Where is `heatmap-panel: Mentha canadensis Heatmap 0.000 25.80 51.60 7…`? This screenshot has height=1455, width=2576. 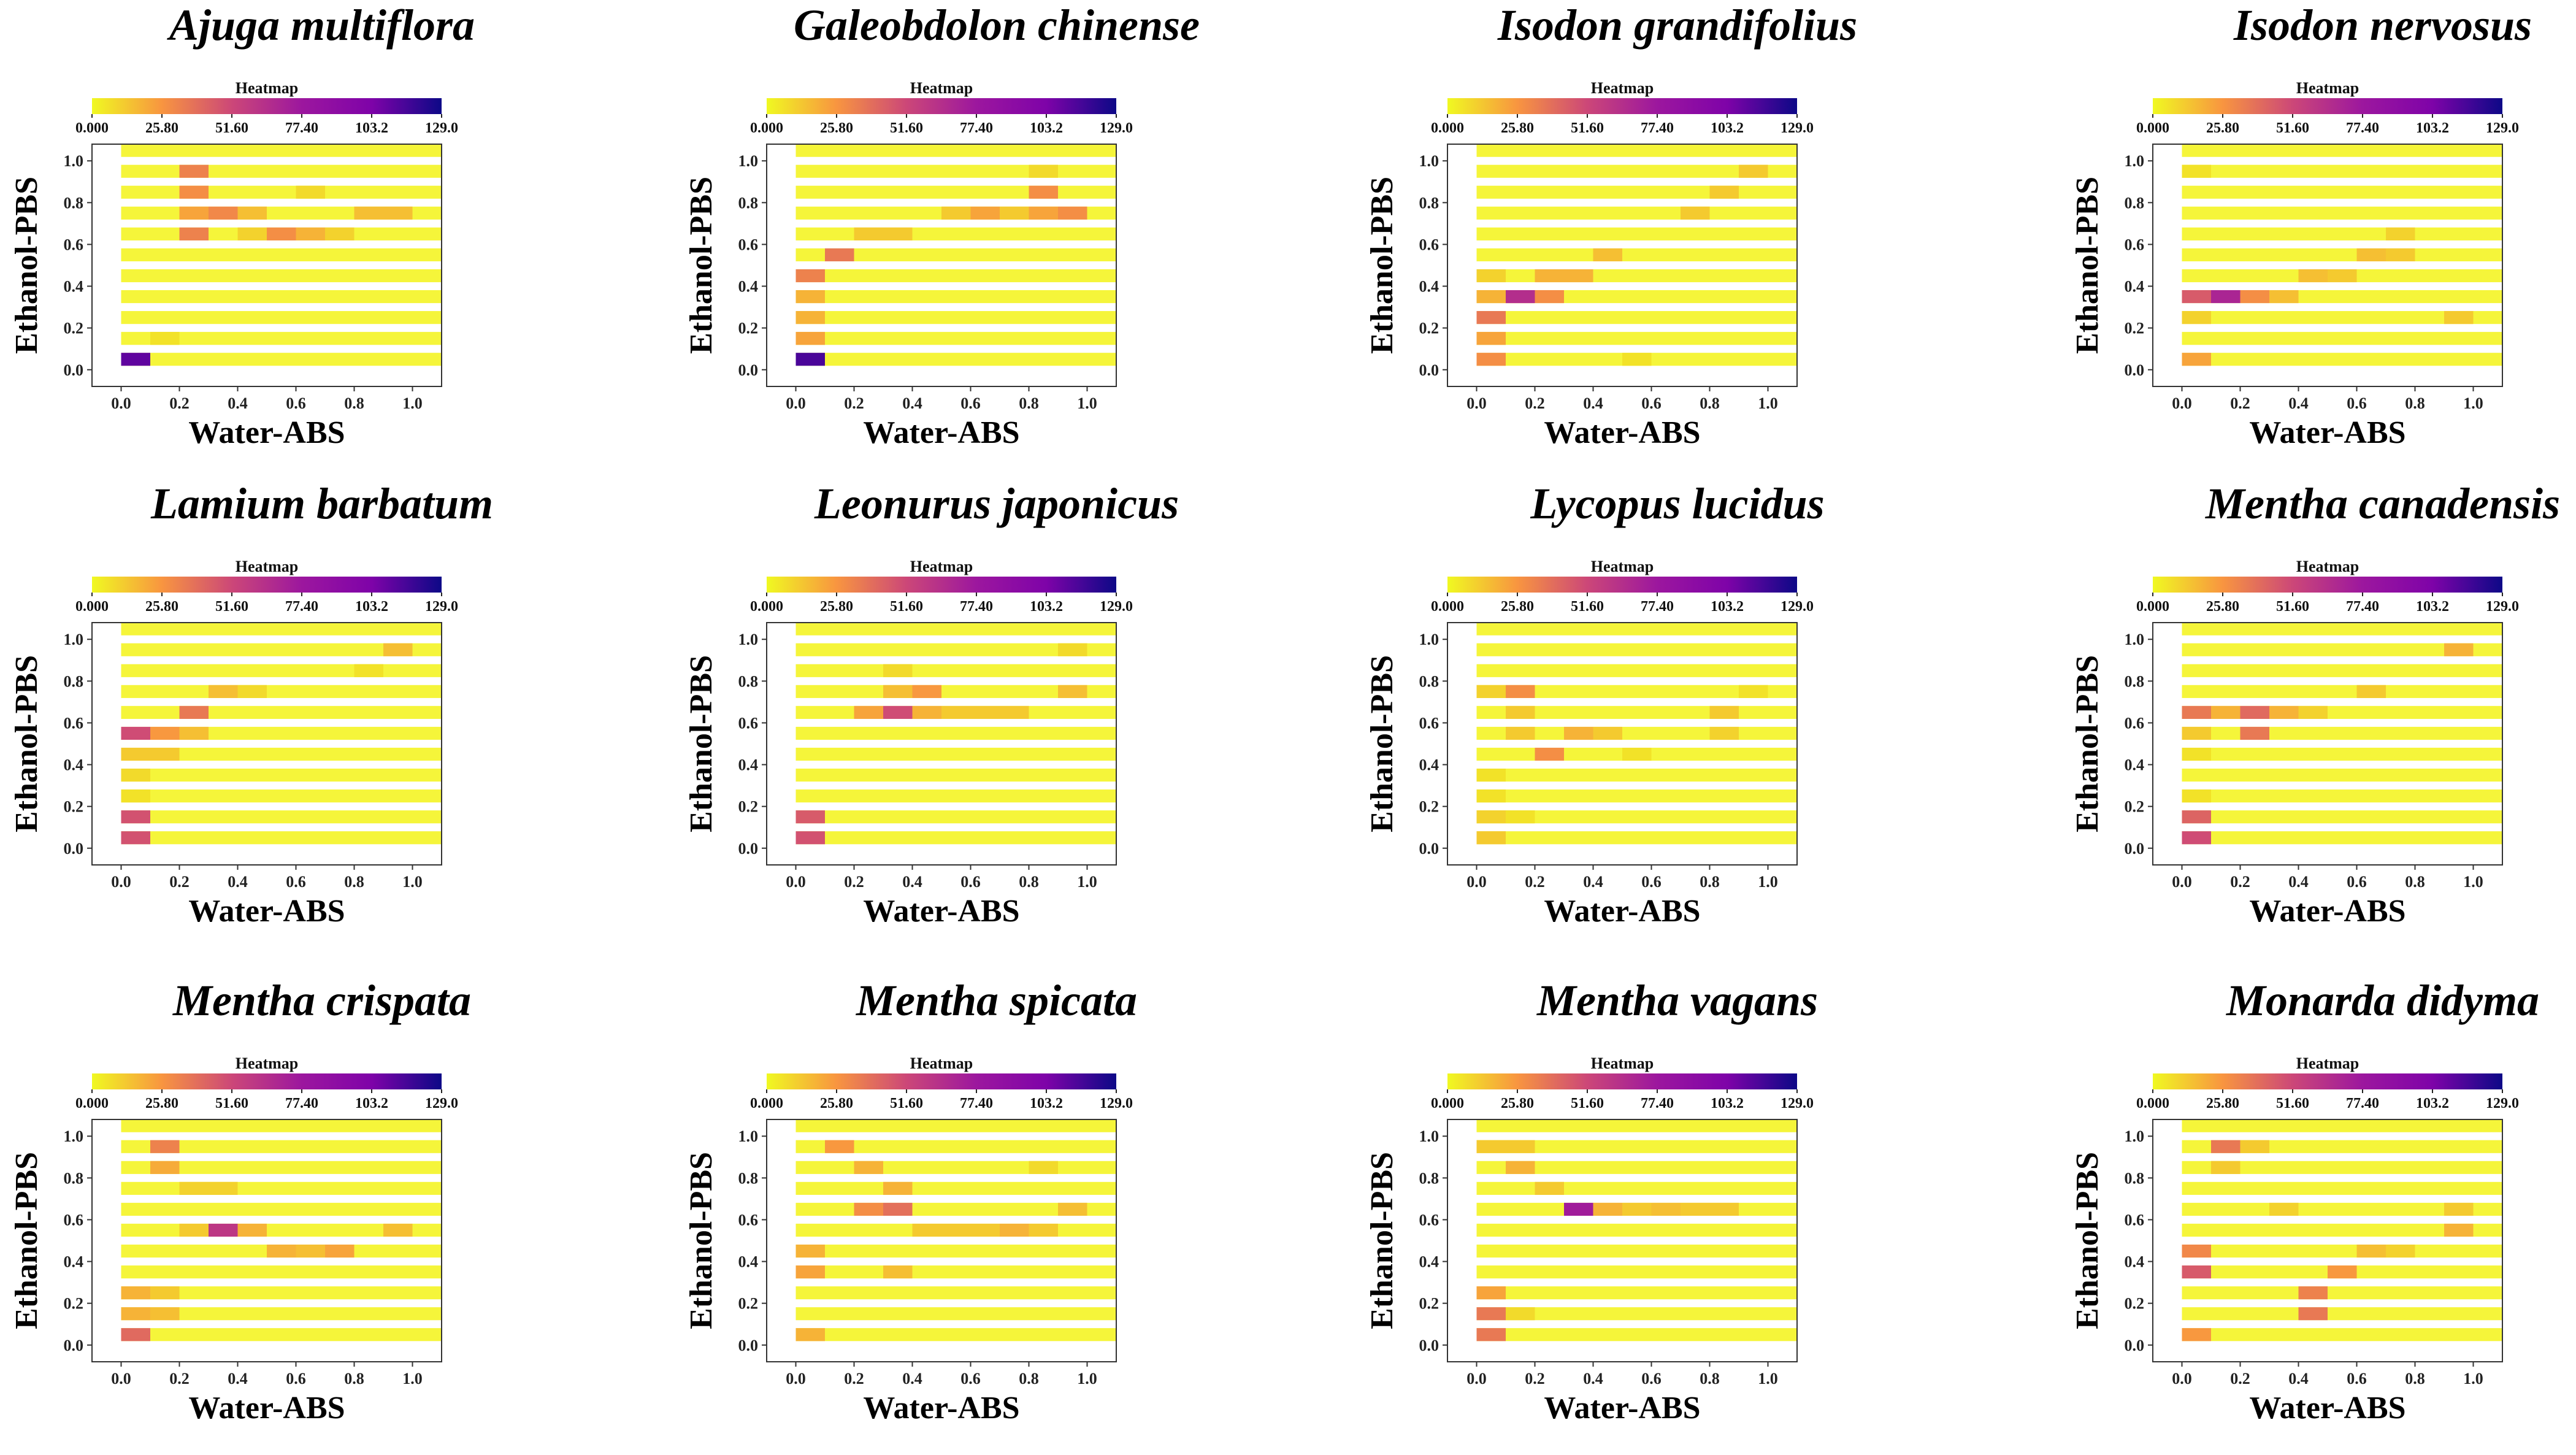
heatmap-panel: Mentha canadensis Heatmap 0.000 25.80 51.60 7… is located at coordinates (2318, 718).